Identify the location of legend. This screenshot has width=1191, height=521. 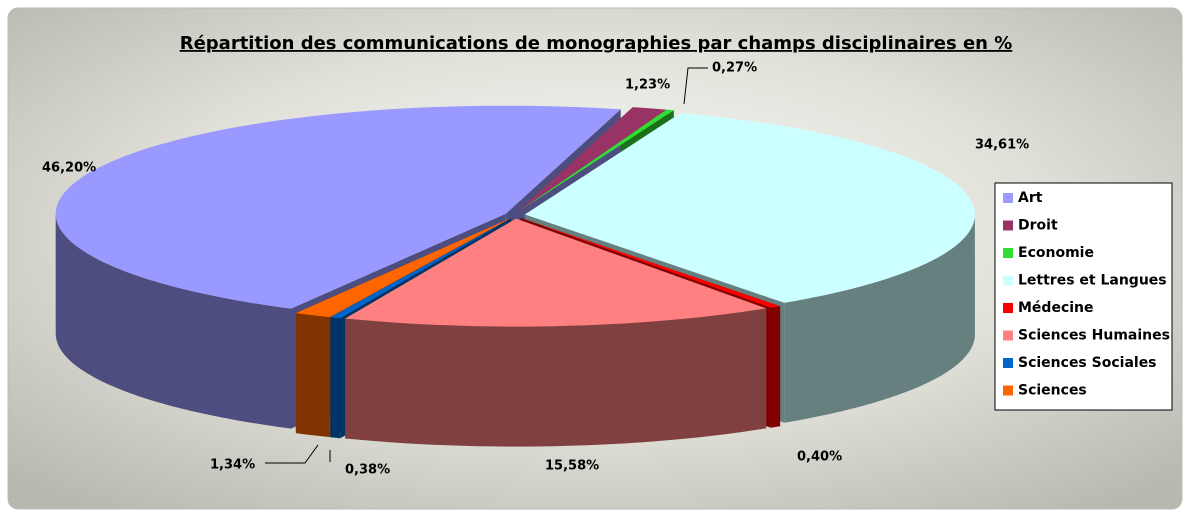
(1083, 296).